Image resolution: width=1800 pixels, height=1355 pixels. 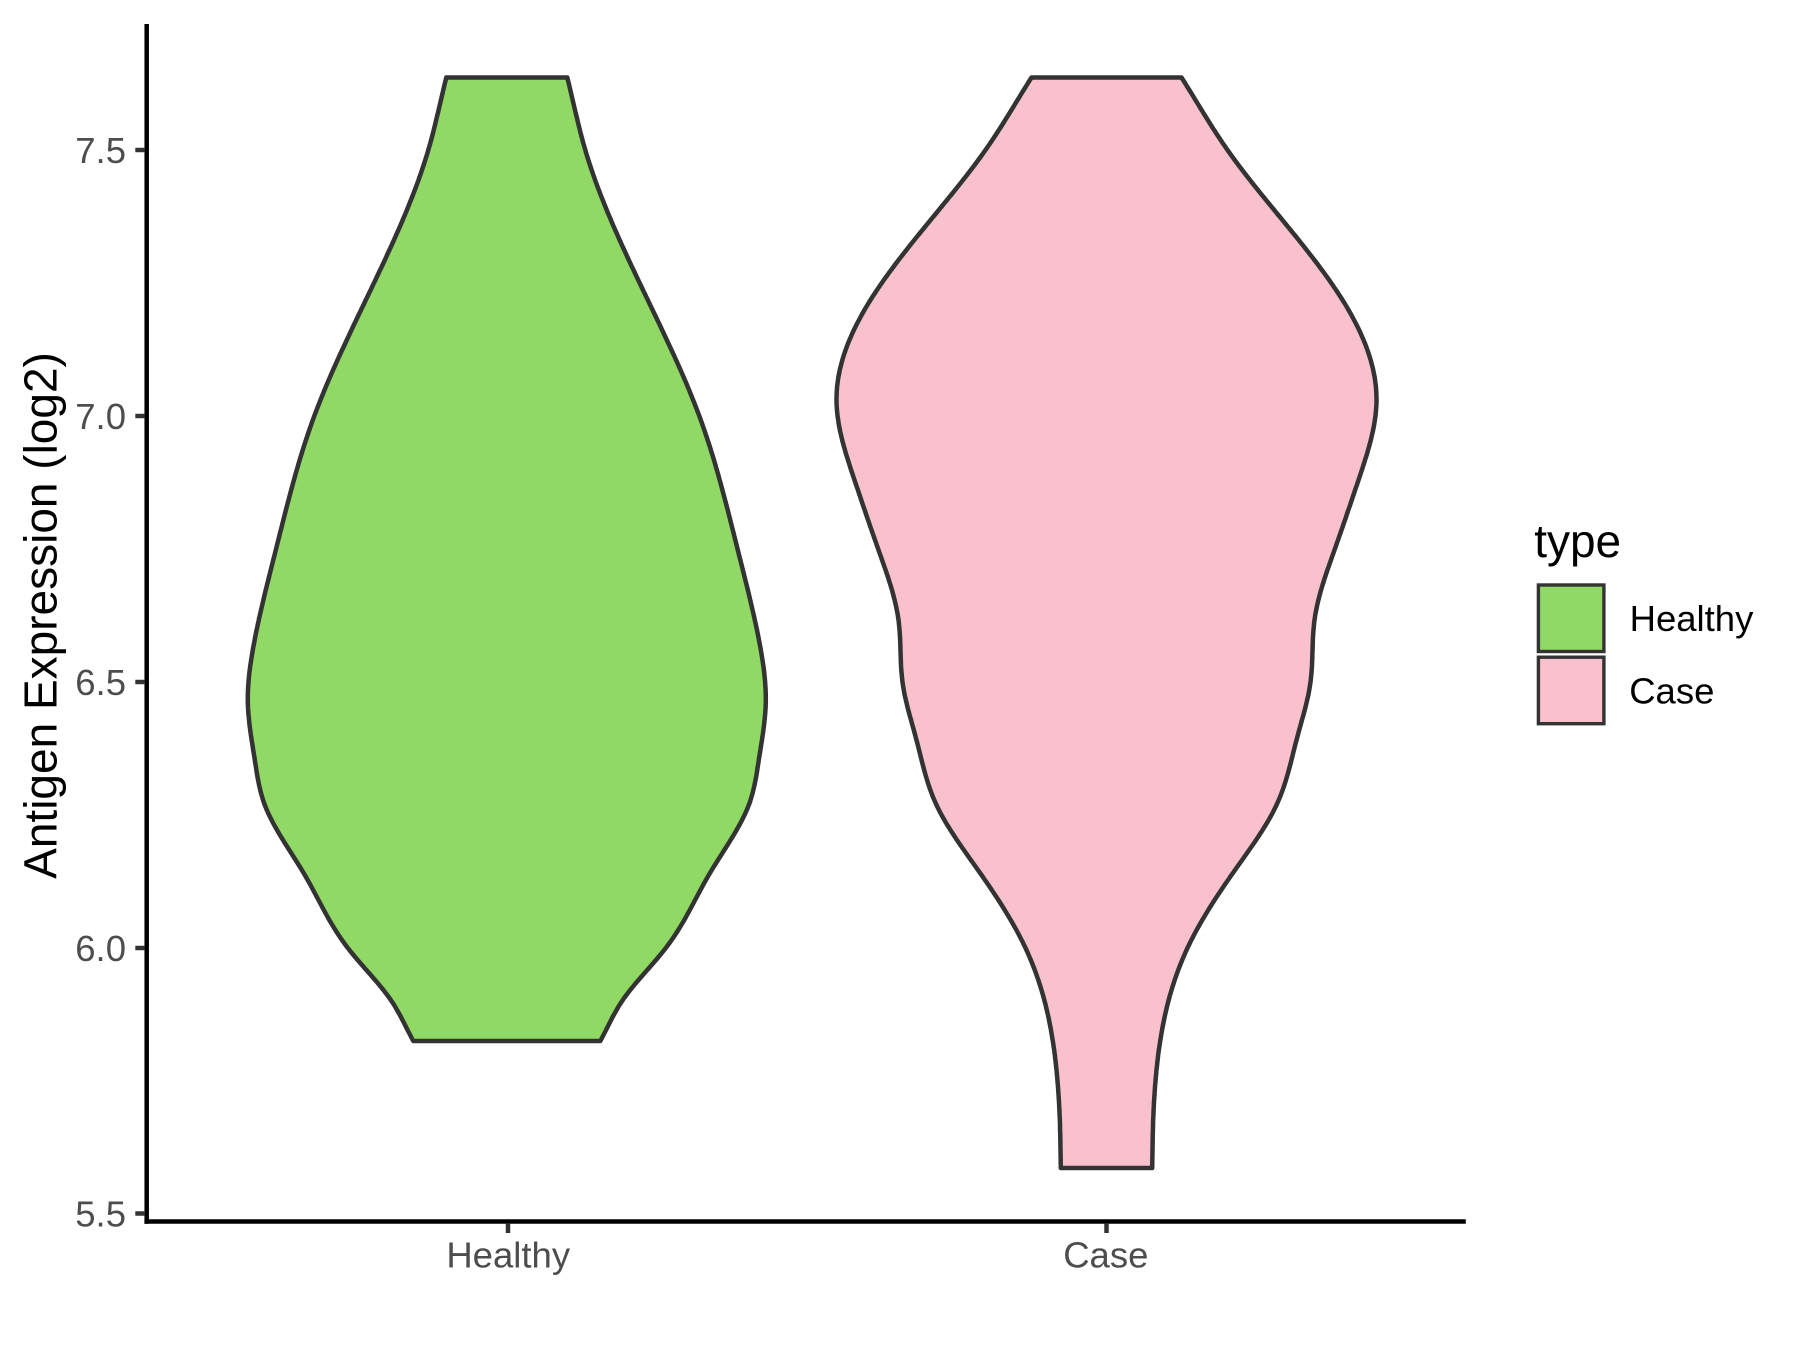 What do you see at coordinates (1577, 541) in the screenshot?
I see `svg-text: type` at bounding box center [1577, 541].